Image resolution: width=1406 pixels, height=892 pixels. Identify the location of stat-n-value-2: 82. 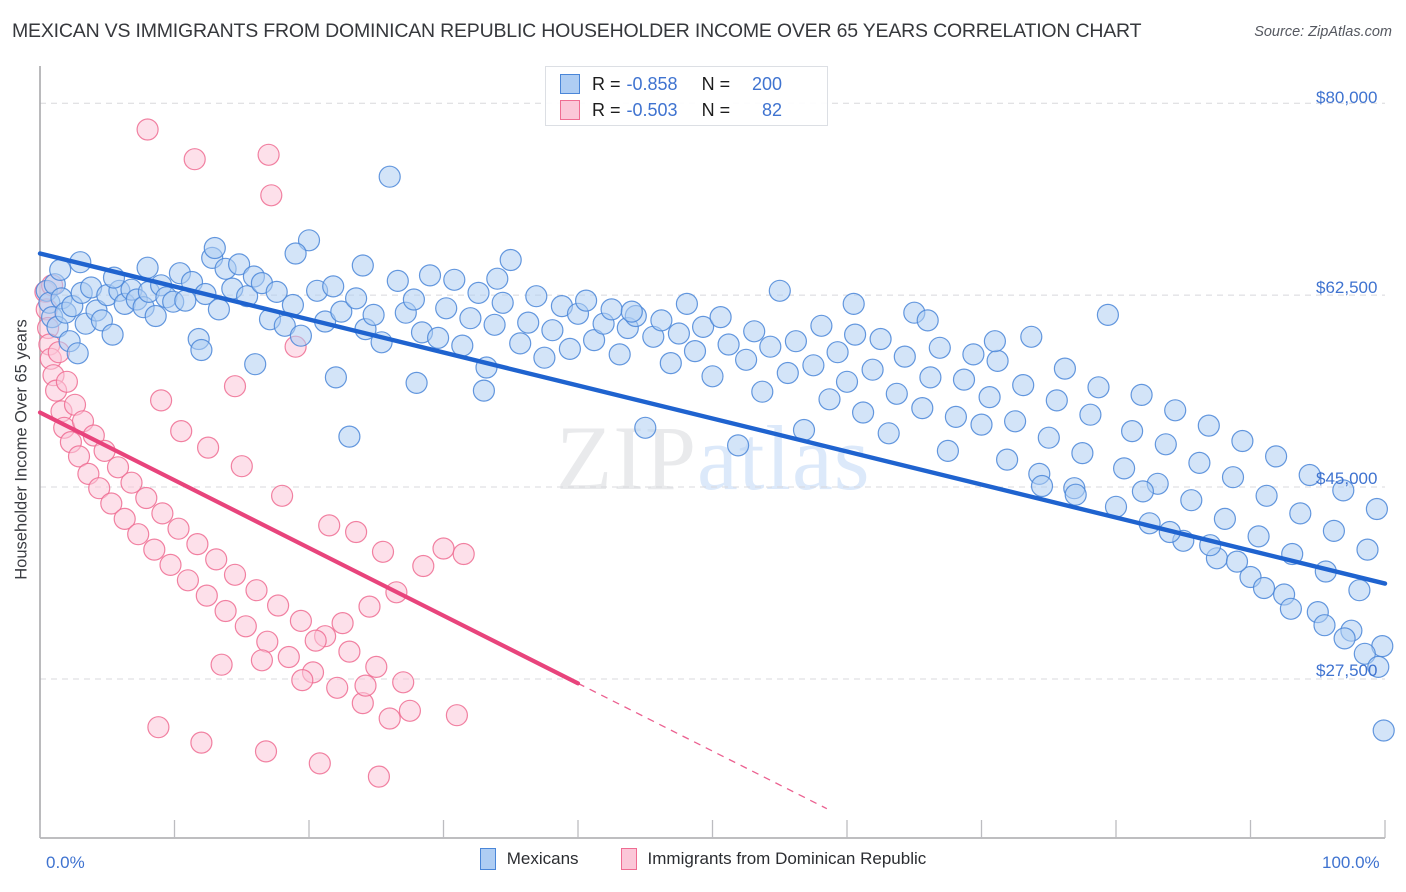
(772, 109).